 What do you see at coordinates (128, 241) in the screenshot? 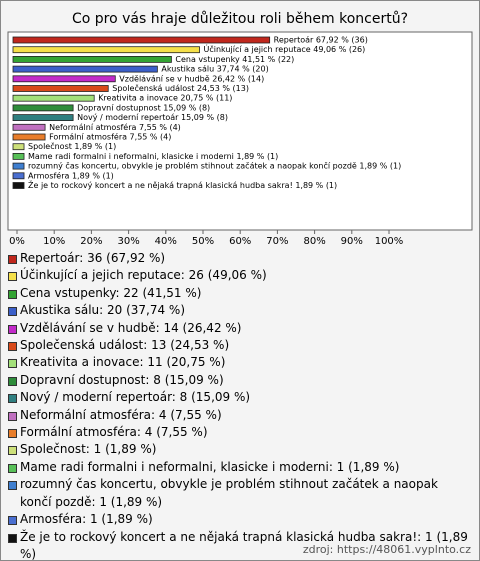
I see `x-tick-label: 30%` at bounding box center [128, 241].